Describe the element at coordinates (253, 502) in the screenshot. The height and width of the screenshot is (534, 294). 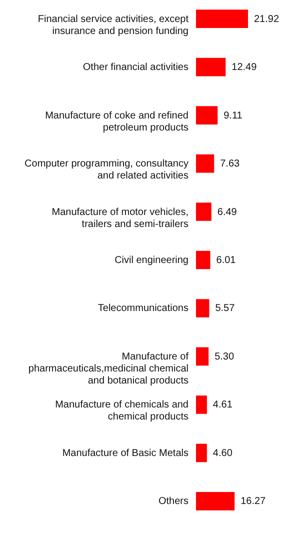
I see `data-label: 16.27` at that location.